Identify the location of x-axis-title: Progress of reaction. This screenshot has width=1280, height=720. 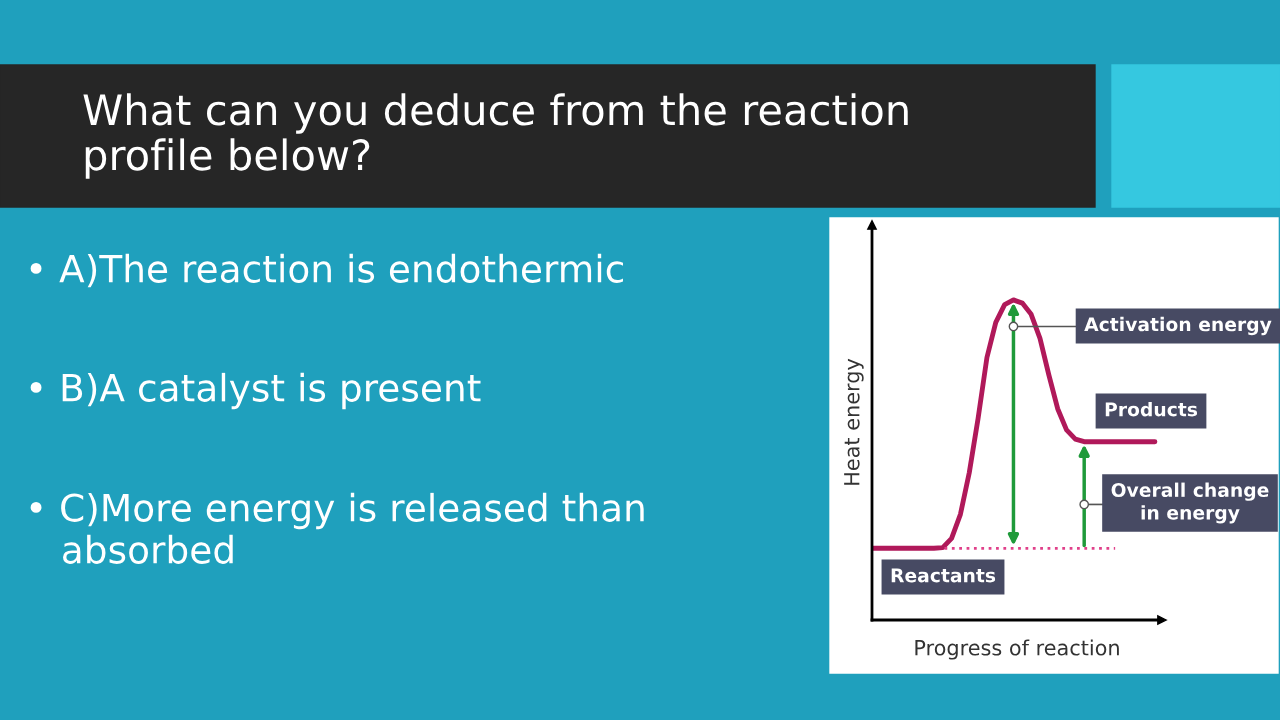
(1017, 649).